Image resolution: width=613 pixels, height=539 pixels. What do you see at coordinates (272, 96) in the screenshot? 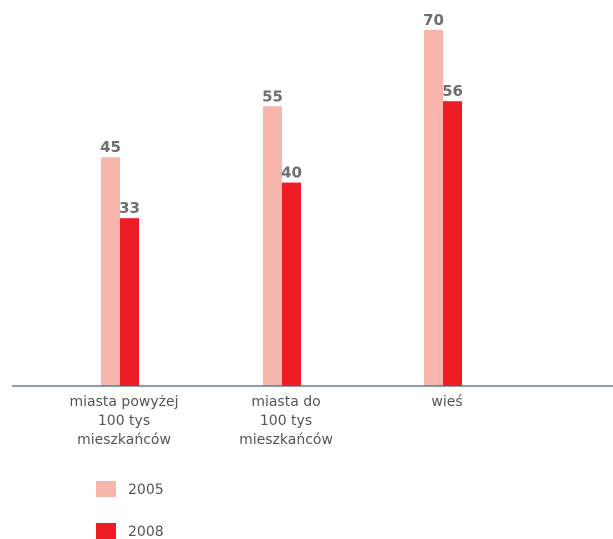
I see `value-label-2005-cat-1: 55` at bounding box center [272, 96].